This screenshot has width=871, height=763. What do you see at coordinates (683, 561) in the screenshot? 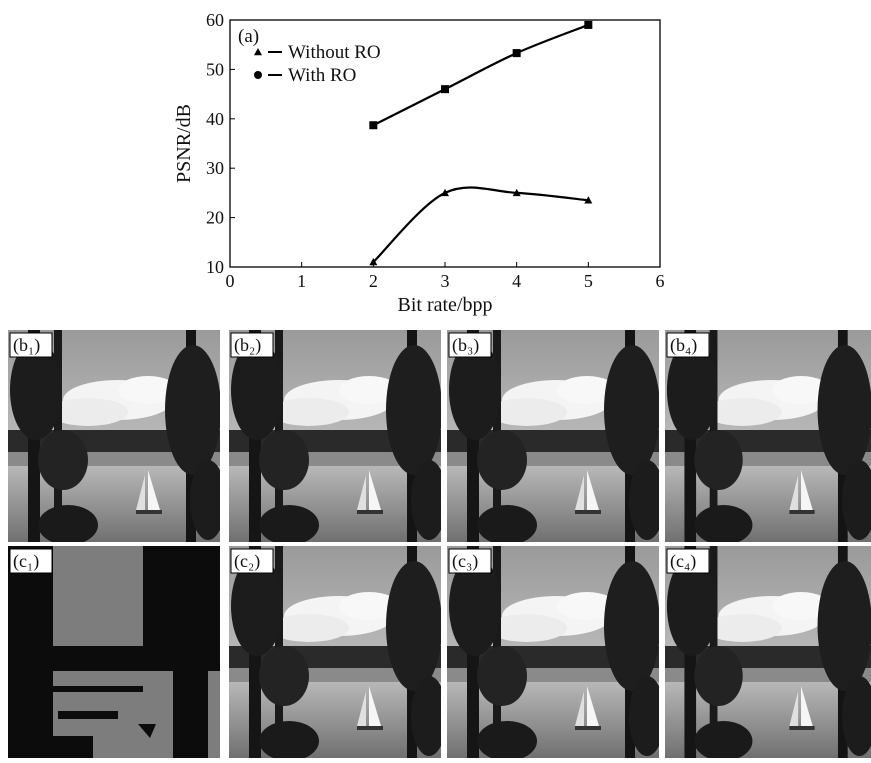
I see `panel-label: (c₄)` at bounding box center [683, 561].